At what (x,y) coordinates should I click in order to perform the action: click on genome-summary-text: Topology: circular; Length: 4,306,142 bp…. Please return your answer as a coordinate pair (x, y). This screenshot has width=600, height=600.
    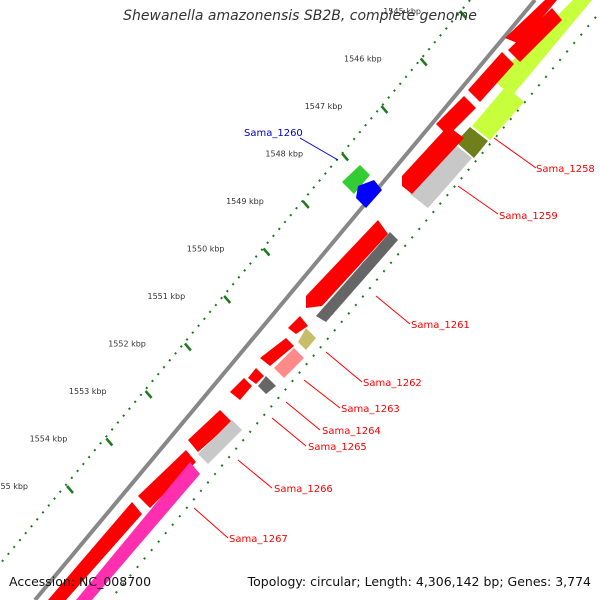
    Looking at the image, I should click on (419, 581).